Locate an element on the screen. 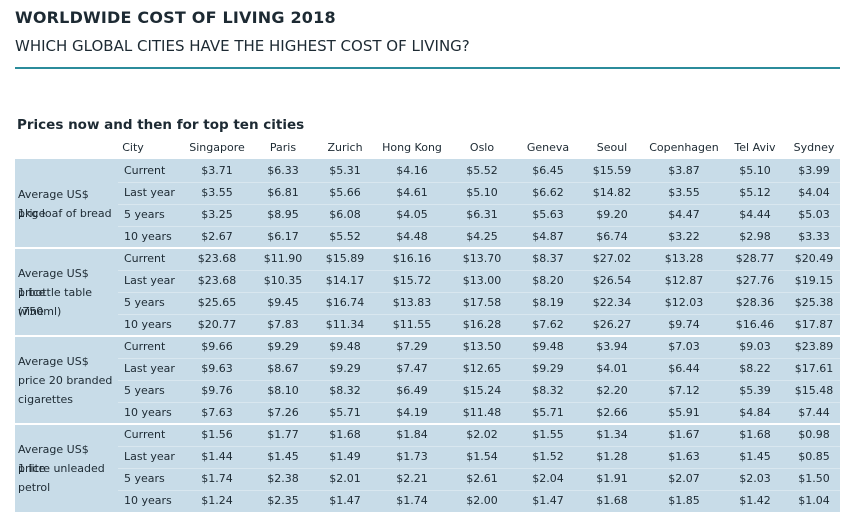  group-label: 1kg loaf of bread is located at coordinates (65, 213).